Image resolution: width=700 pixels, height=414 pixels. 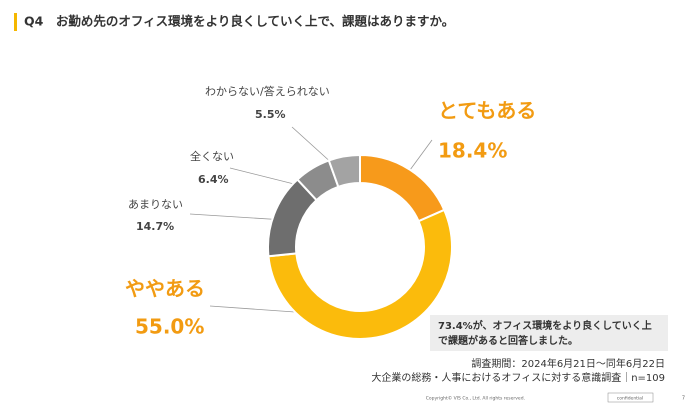 What do you see at coordinates (212, 156) in the screenshot?
I see `category-label: 全くない` at bounding box center [212, 156].